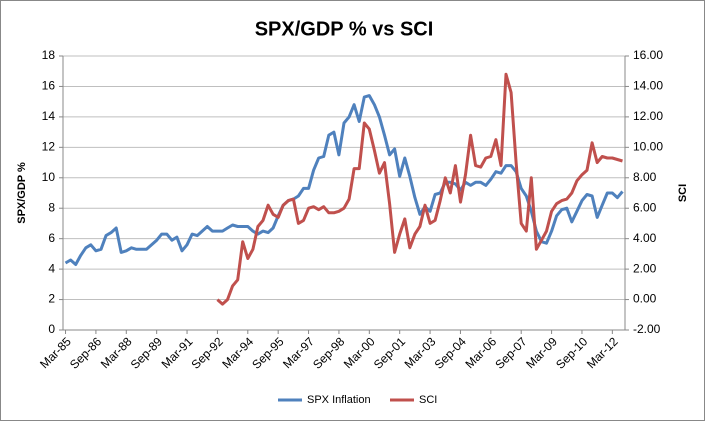 Image resolution: width=705 pixels, height=421 pixels. What do you see at coordinates (645, 207) in the screenshot?
I see `y2-tick-label: 6.00` at bounding box center [645, 207].